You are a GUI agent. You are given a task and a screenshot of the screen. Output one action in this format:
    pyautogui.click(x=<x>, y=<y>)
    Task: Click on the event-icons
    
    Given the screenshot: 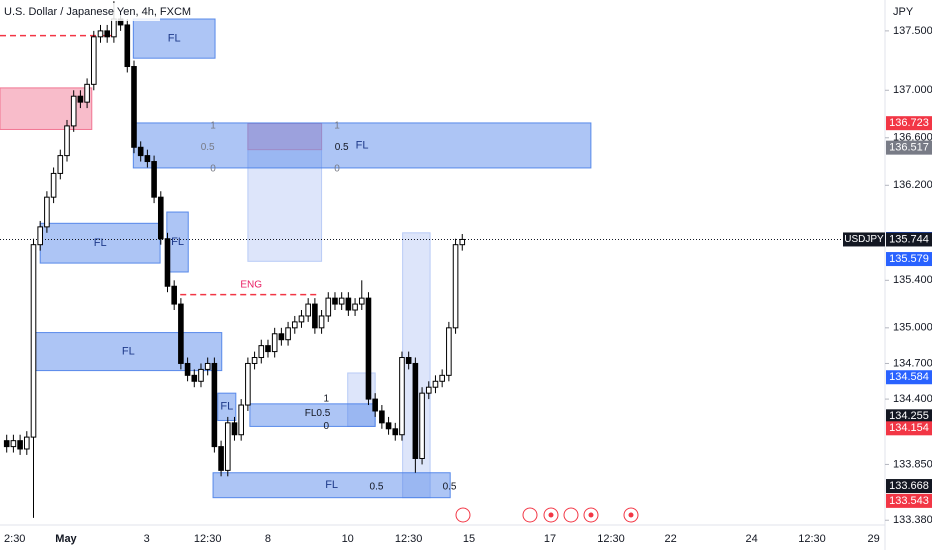 What is the action you would take?
    pyautogui.click(x=547, y=515)
    